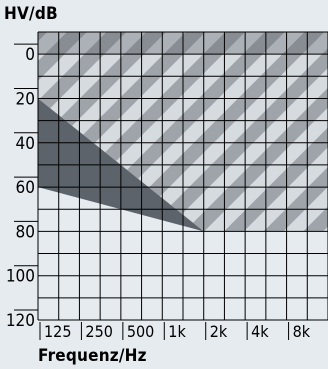  Describe the element at coordinates (20, 277) in the screenshot. I see `y-tick-label: 100` at that location.